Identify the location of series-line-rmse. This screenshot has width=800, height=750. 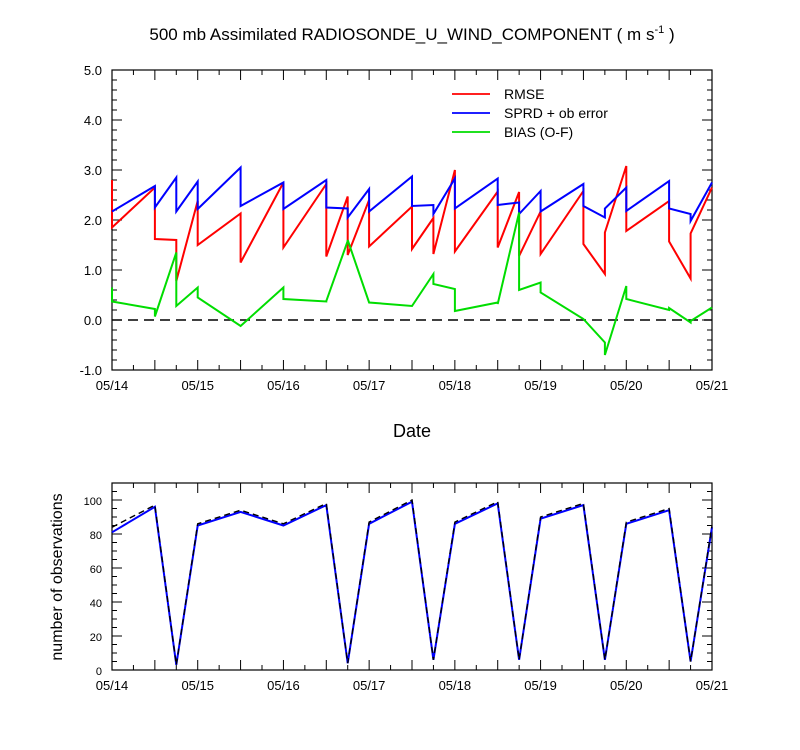
(412, 224).